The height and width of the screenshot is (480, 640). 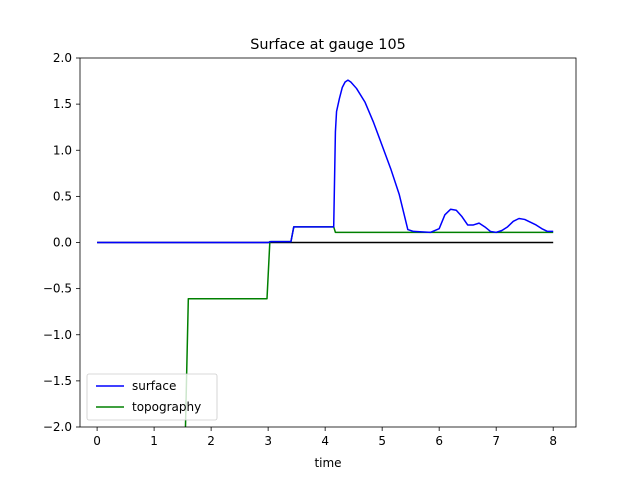 I want to click on y-tick-label: 1.0, so click(x=62, y=150).